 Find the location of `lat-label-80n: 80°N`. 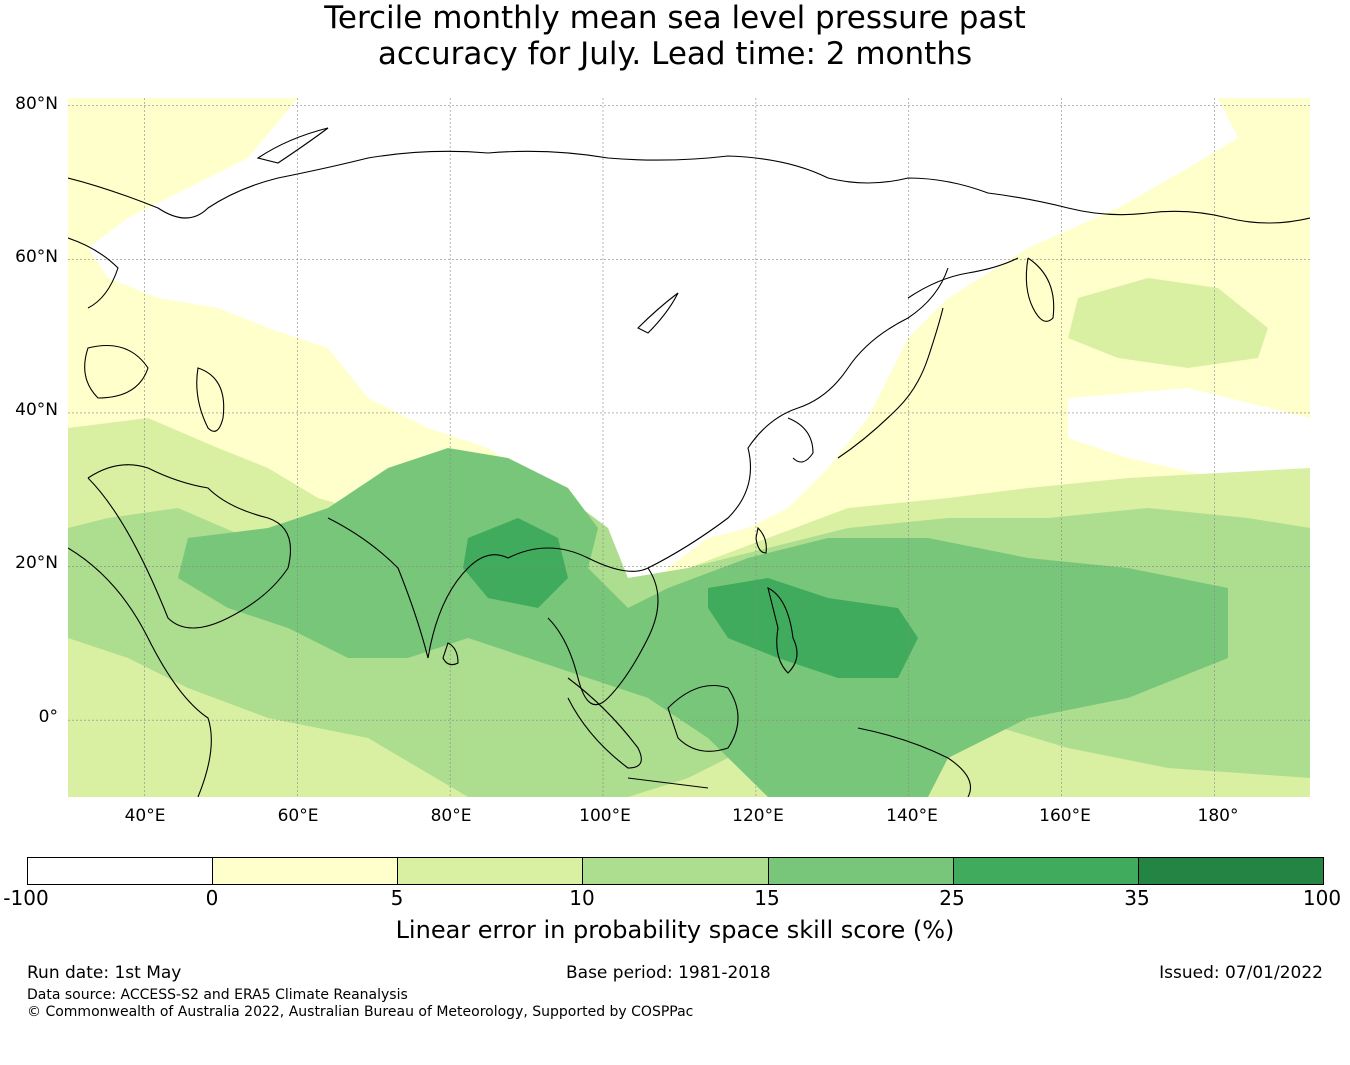

lat-label-80n: 80°N is located at coordinates (36, 104).